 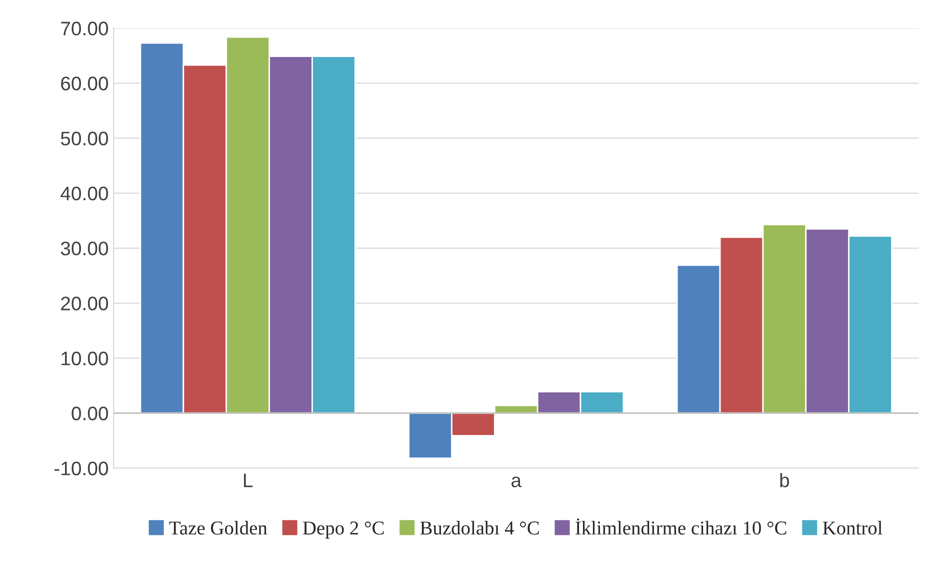 What do you see at coordinates (90, 413) in the screenshot?
I see `y-tick-label: 0.00` at bounding box center [90, 413].